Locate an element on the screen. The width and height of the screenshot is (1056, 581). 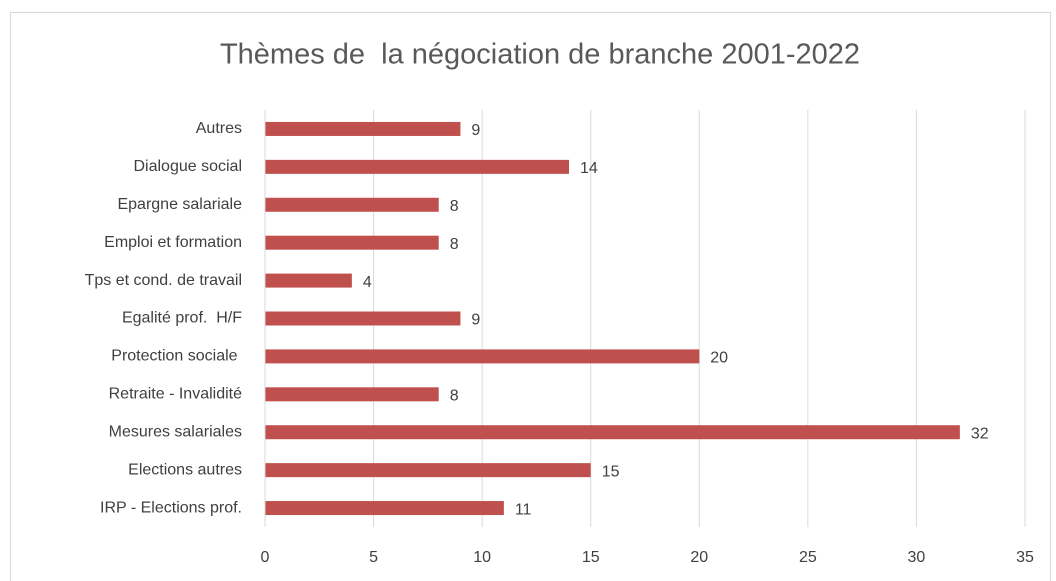
y-tick-label: Mesures salariales is located at coordinates (175, 431).